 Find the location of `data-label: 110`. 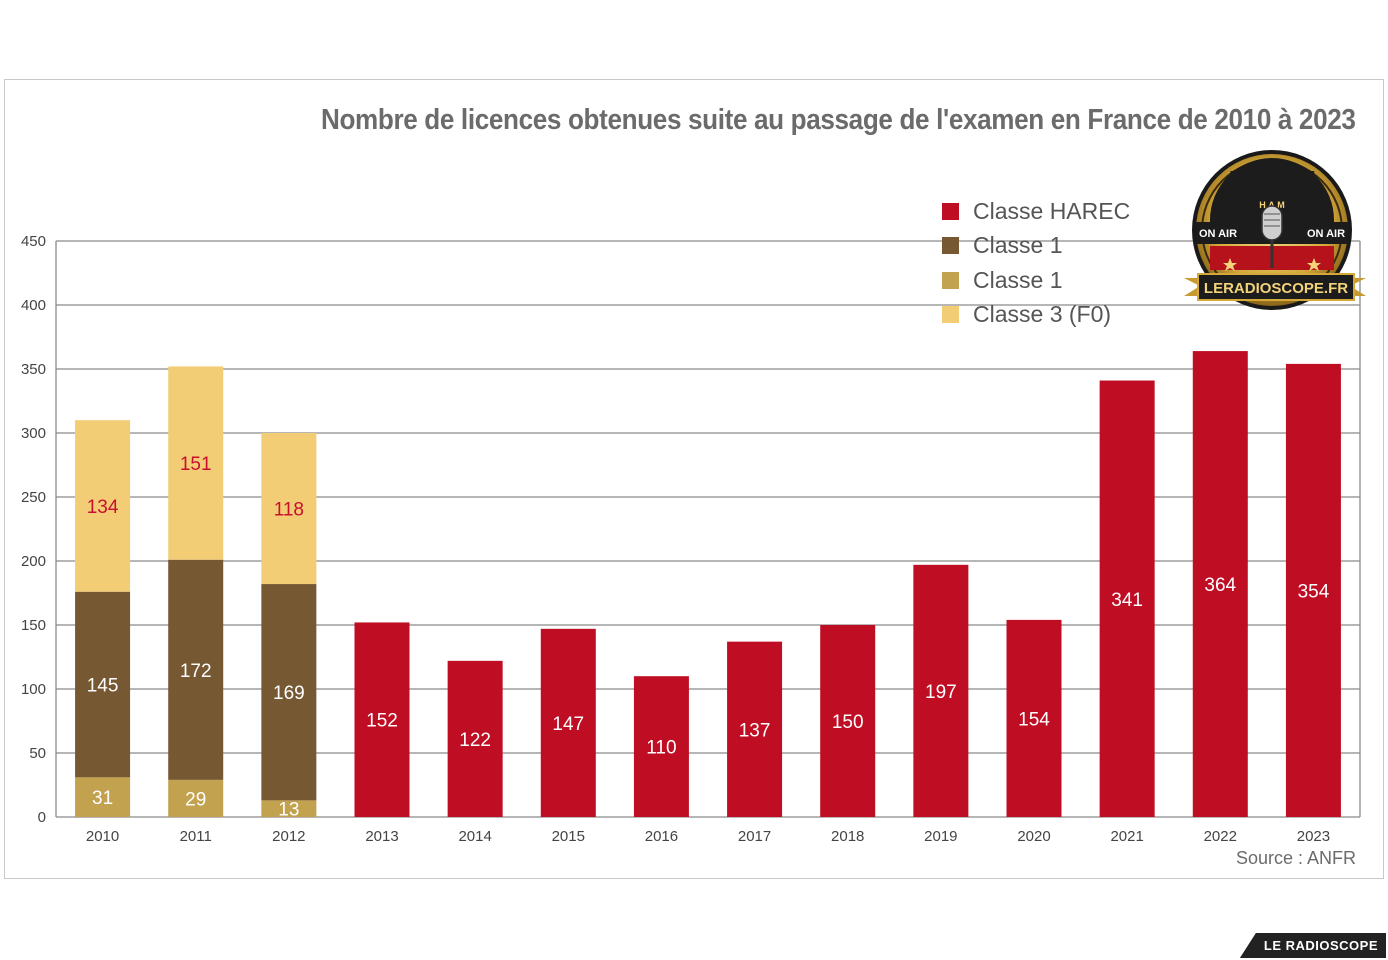

data-label: 110 is located at coordinates (661, 748).